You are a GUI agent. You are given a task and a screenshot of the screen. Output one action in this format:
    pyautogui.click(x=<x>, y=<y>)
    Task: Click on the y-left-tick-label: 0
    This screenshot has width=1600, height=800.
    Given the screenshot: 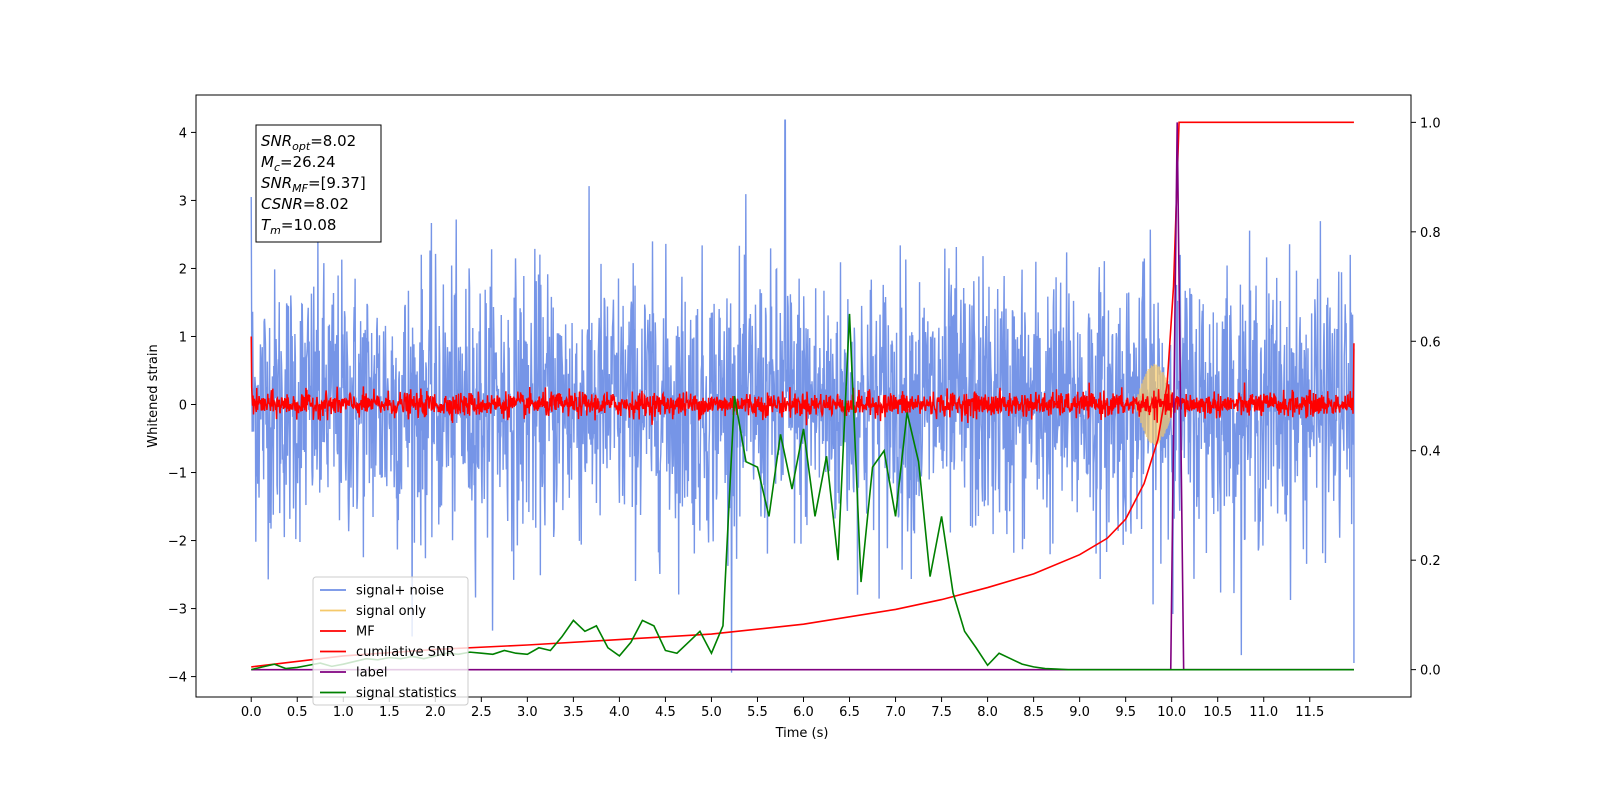 What is the action you would take?
    pyautogui.click(x=183, y=406)
    